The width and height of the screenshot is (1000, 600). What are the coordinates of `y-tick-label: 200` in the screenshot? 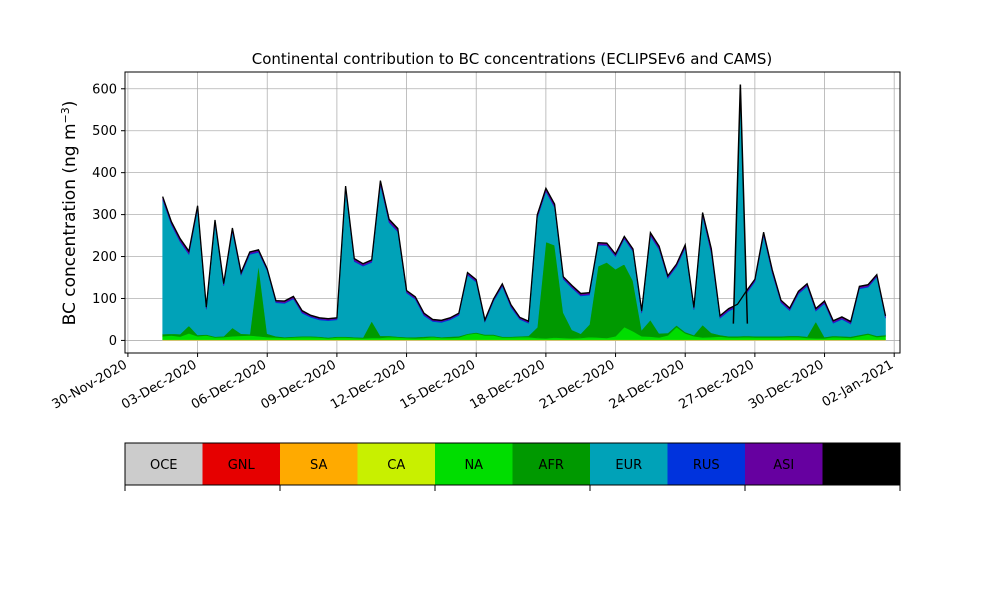 It's located at (104, 257).